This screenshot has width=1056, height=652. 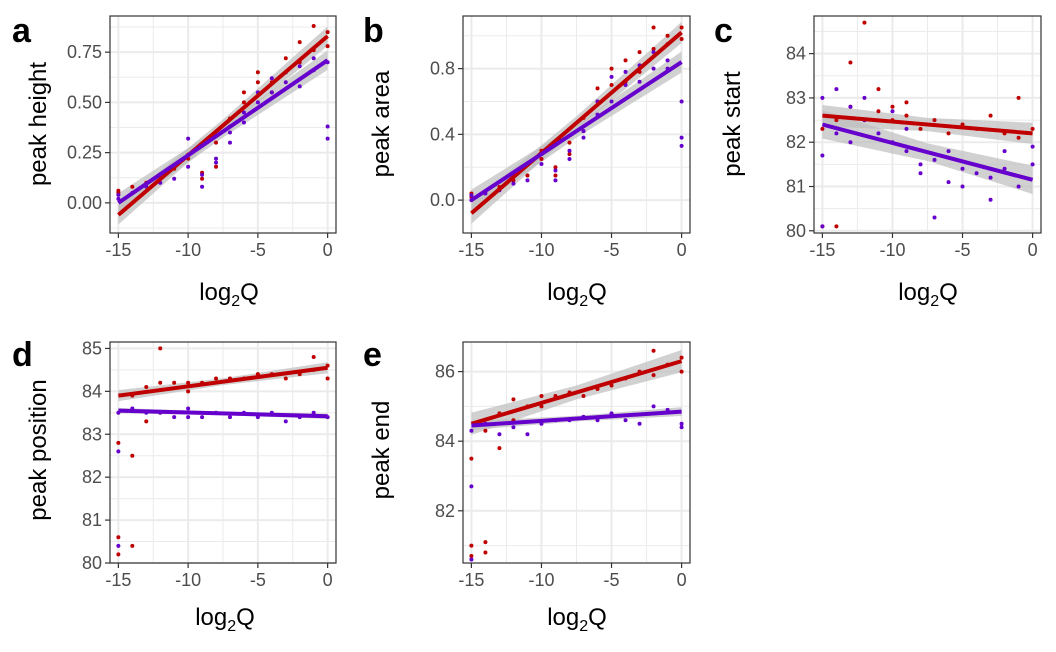 What do you see at coordinates (381, 123) in the screenshot?
I see `panel-b-ylabel: peak area` at bounding box center [381, 123].